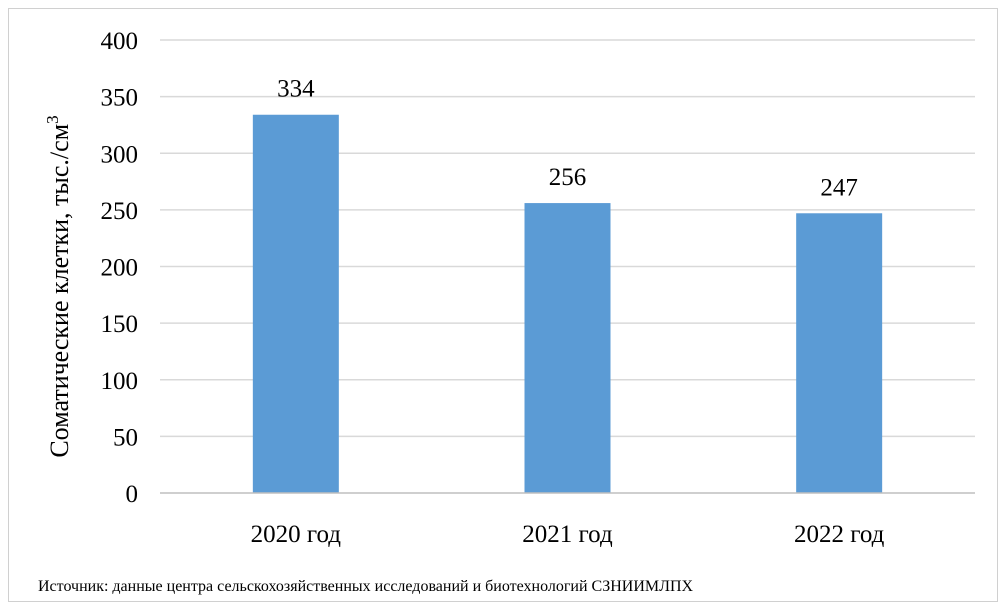  What do you see at coordinates (59, 291) in the screenshot?
I see `y-axis-title-text: Соматические клетки, тыс./см` at bounding box center [59, 291].